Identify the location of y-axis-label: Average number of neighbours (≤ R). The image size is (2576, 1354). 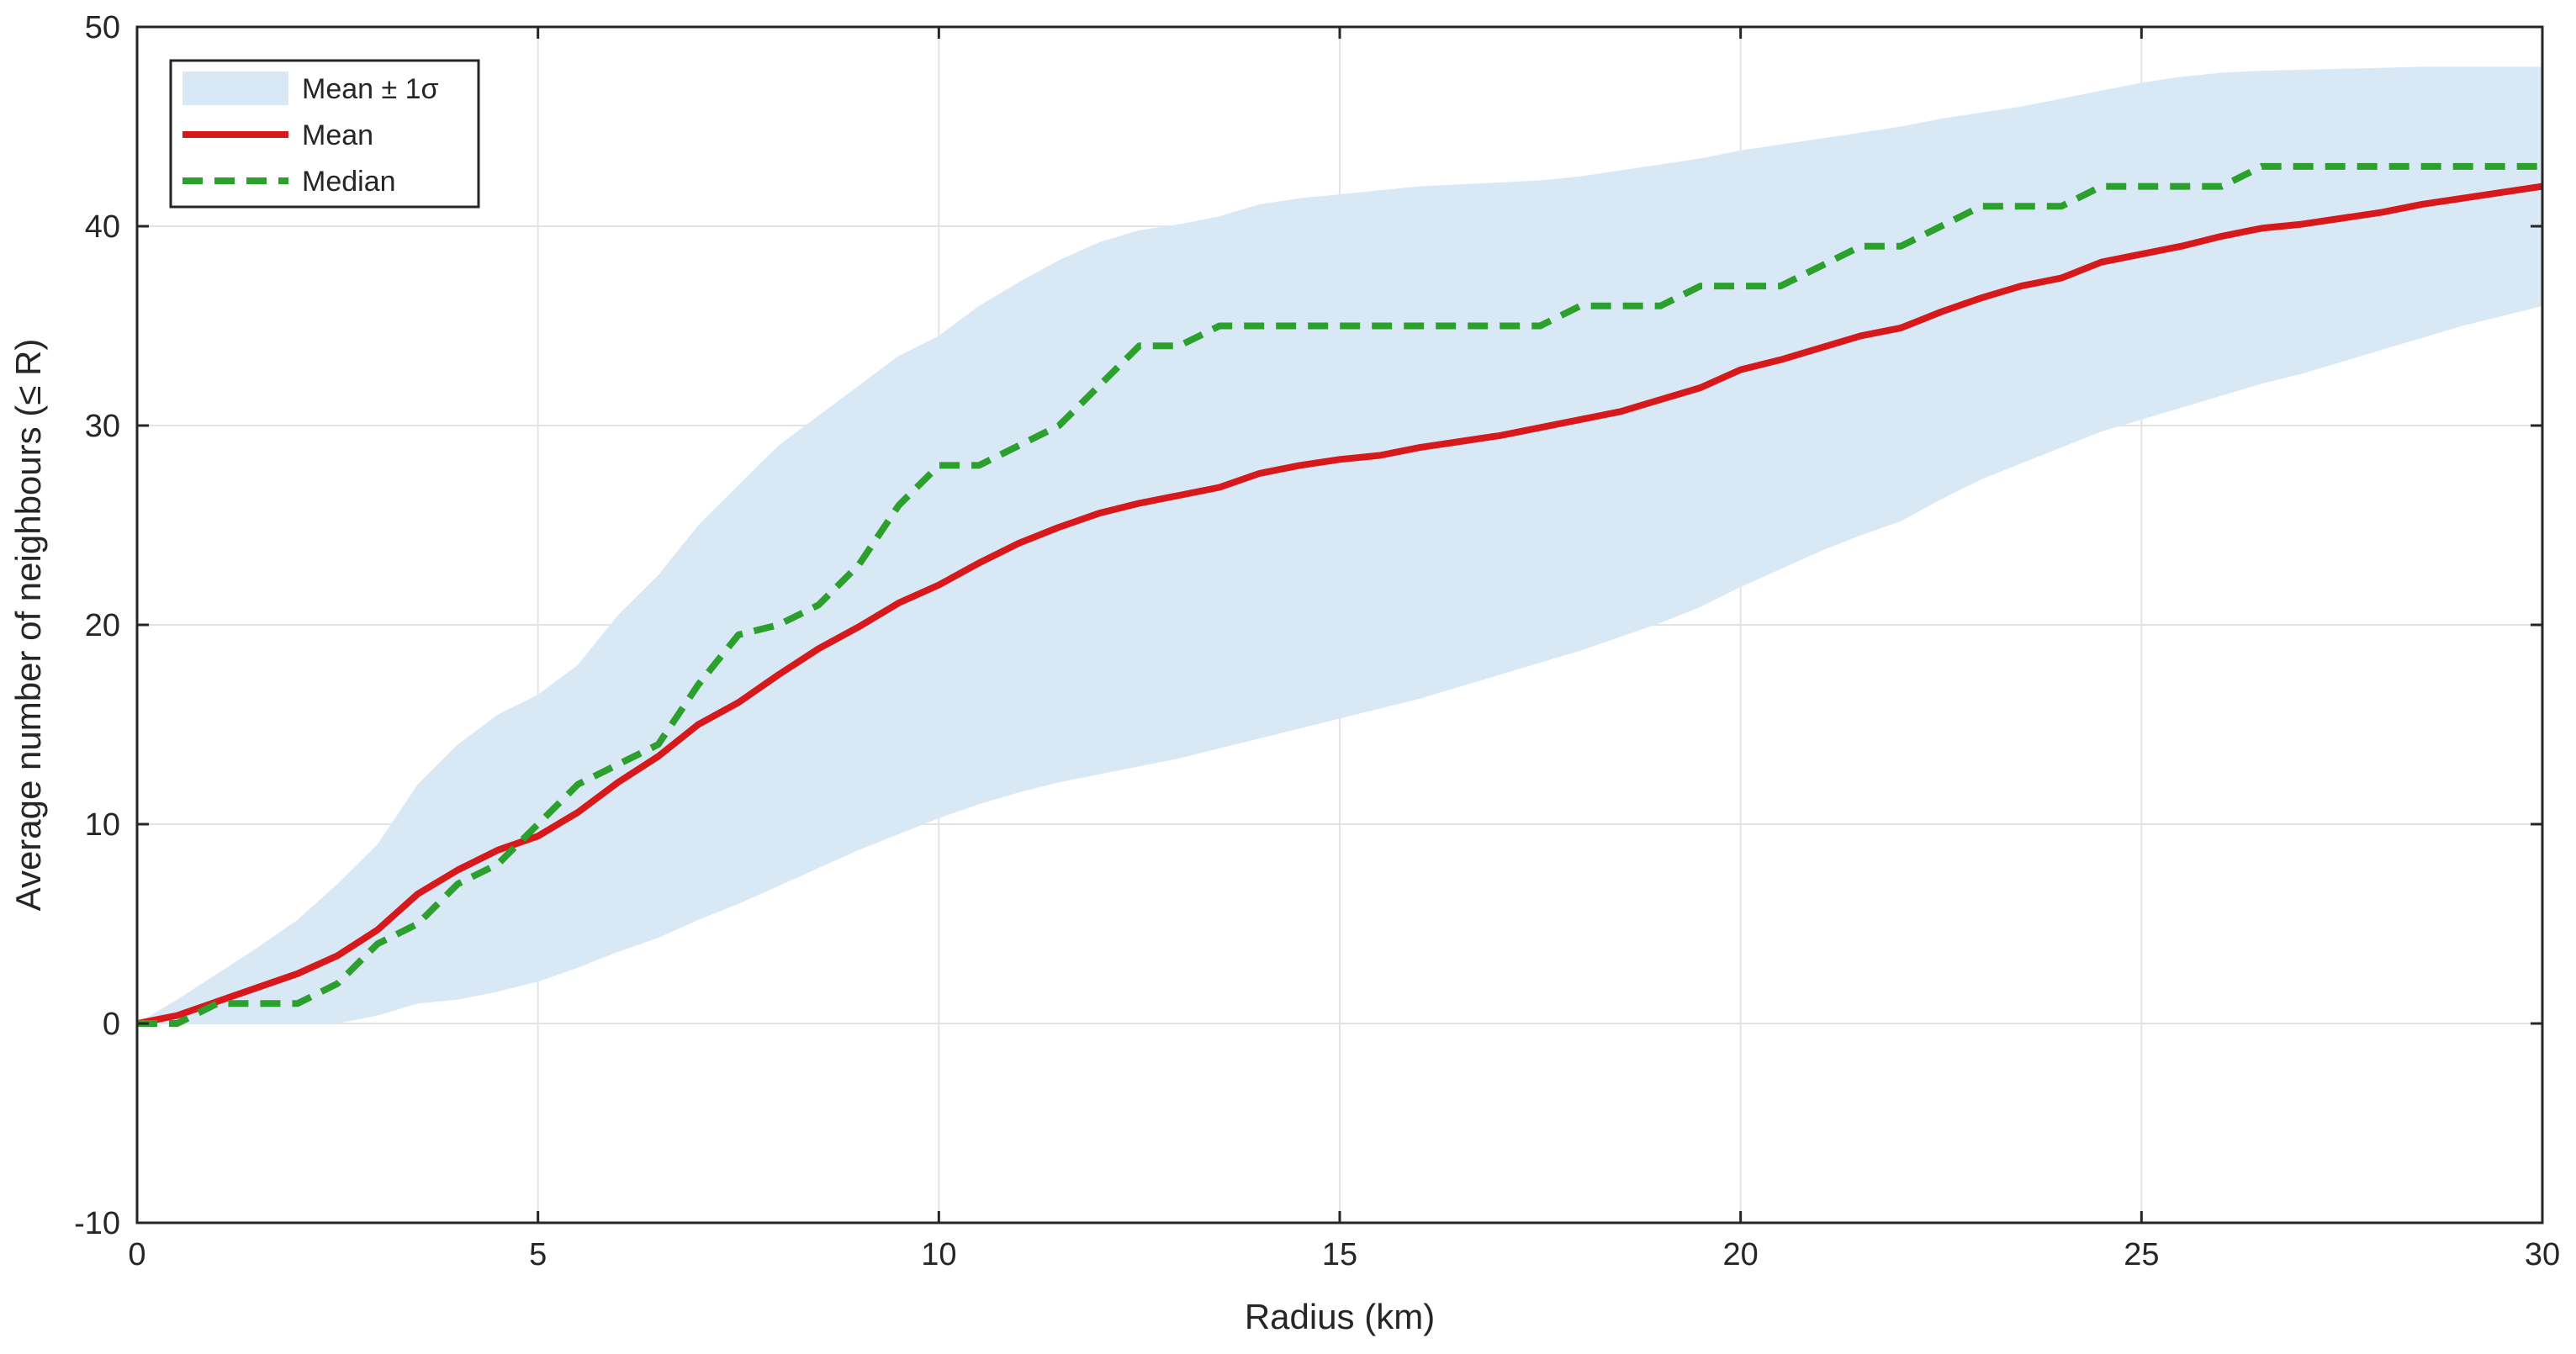
(28, 625).